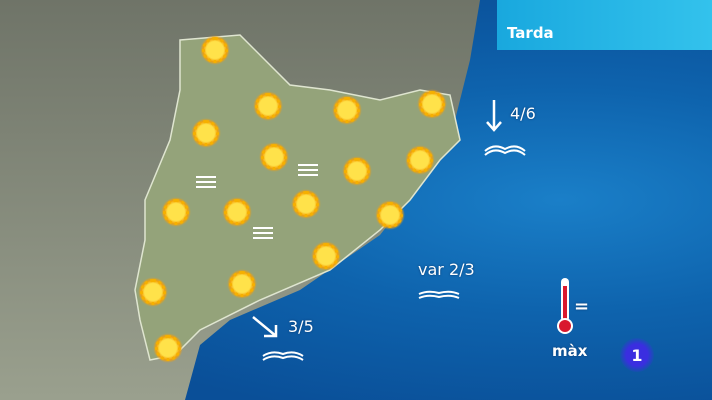 Image resolution: width=712 pixels, height=400 pixels. I want to click on temperature-label: màx, so click(570, 351).